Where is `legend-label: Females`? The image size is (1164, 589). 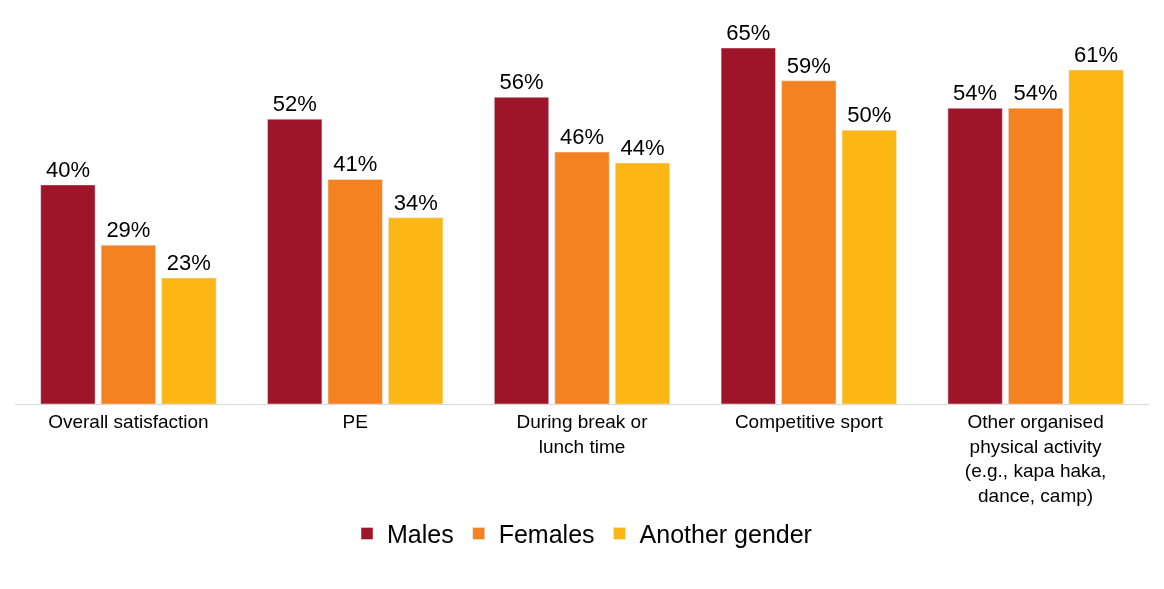 legend-label: Females is located at coordinates (546, 534).